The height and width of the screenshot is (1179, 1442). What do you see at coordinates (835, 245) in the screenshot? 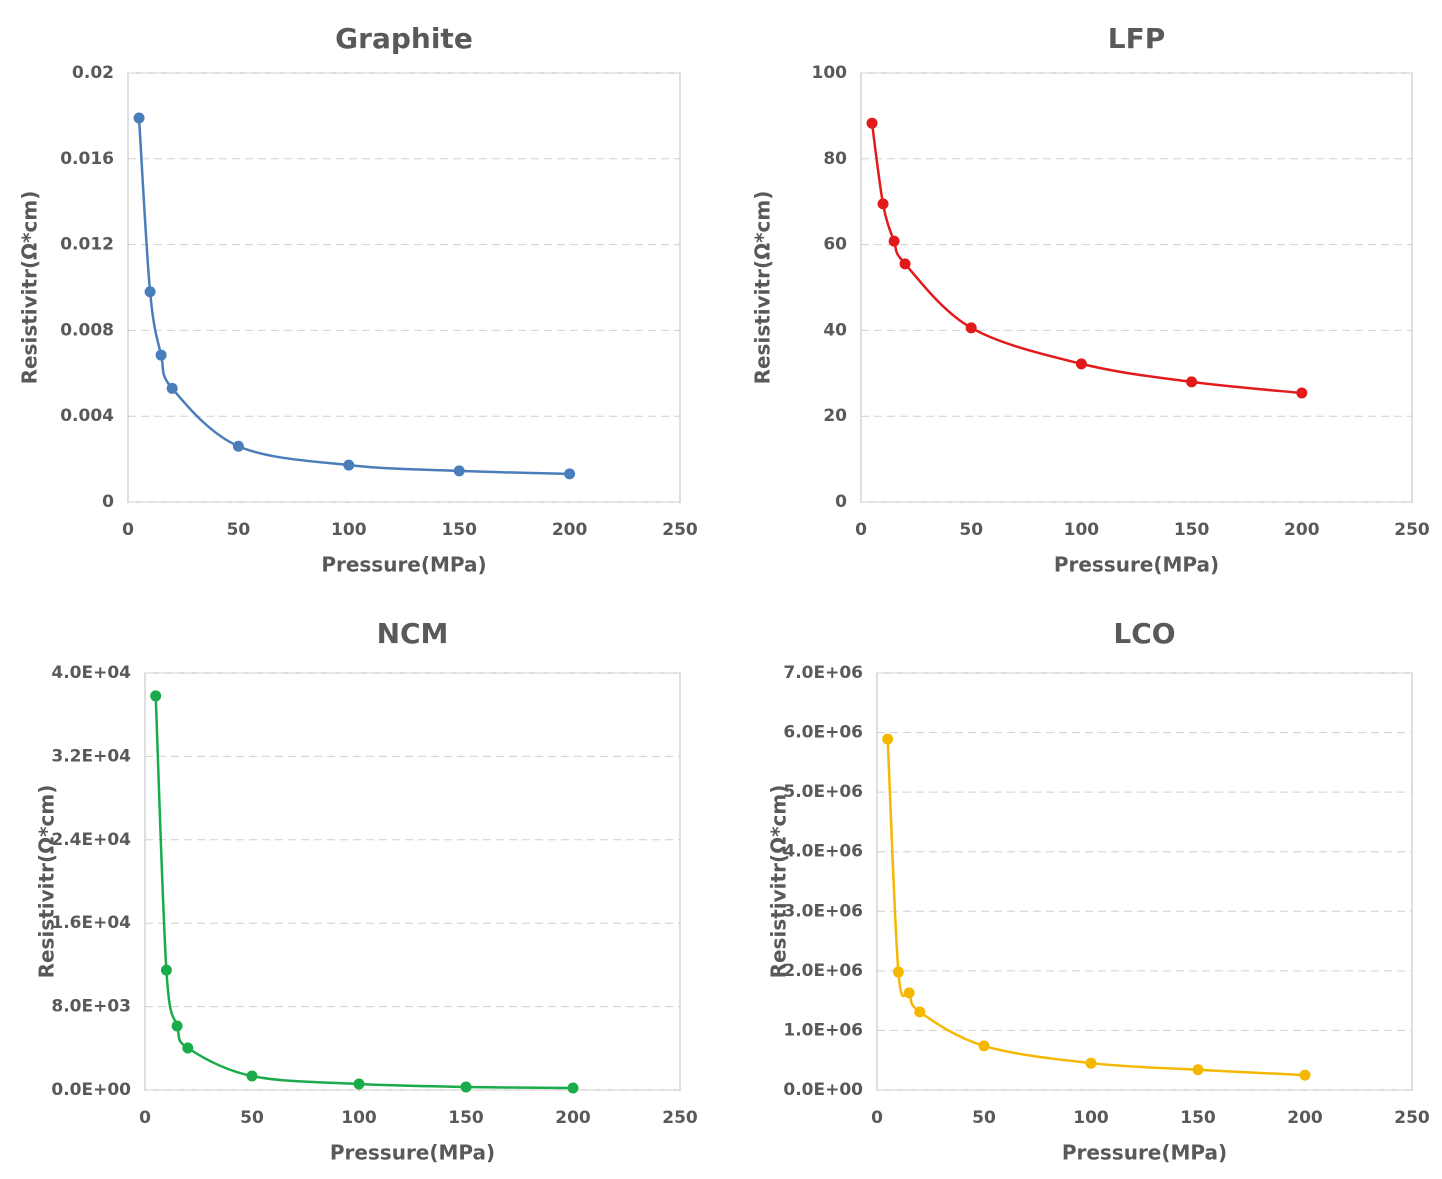
I see `y-tick-label: 60` at bounding box center [835, 245].